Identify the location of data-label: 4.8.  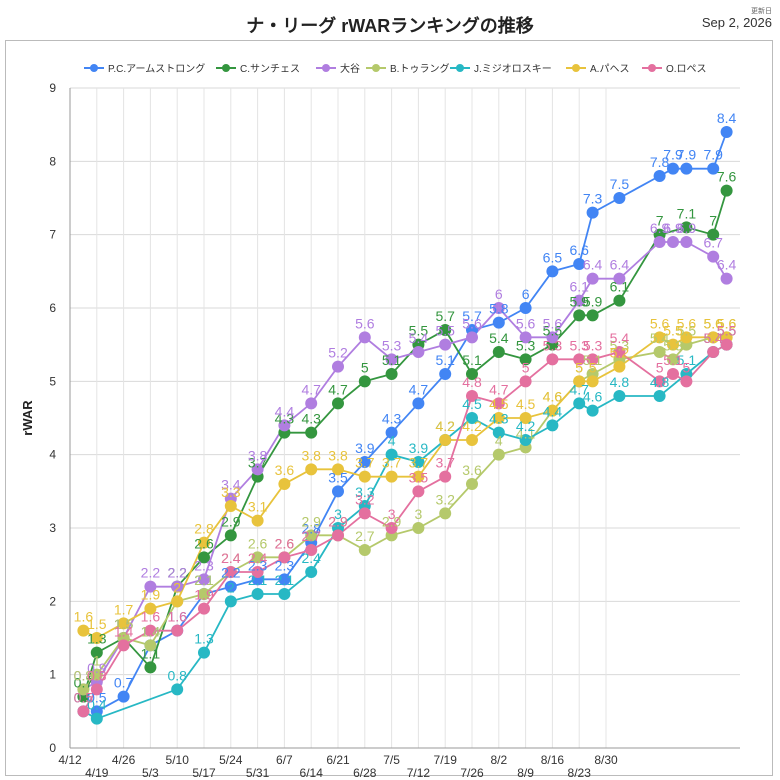
(472, 382).